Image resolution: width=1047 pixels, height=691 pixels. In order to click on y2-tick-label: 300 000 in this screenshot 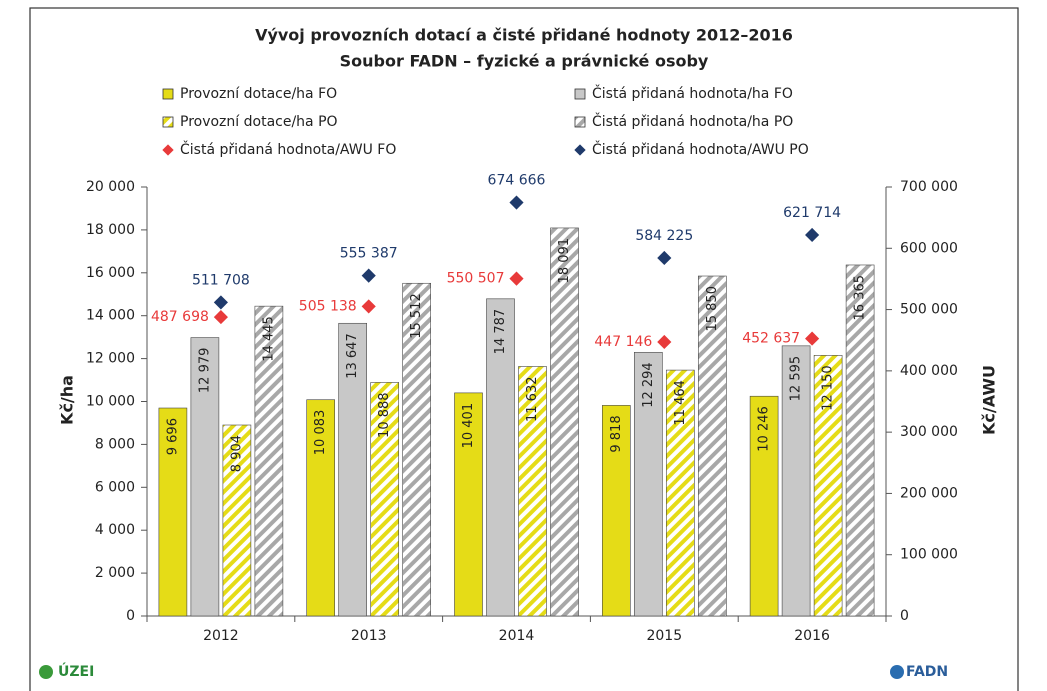, I will do `click(929, 432)`.